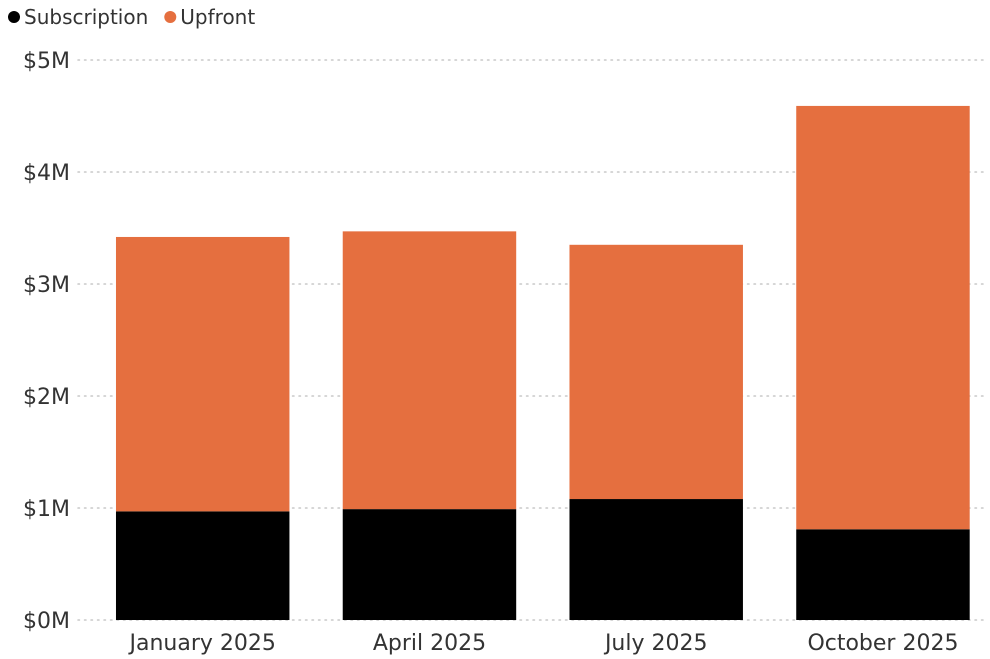 The width and height of the screenshot is (990, 659). Describe the element at coordinates (46, 509) in the screenshot. I see `y-tick-label: $1M` at that location.